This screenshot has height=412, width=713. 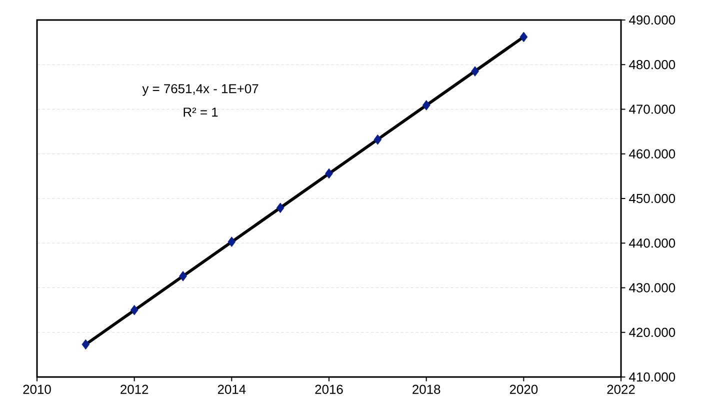 I want to click on x-tick-label: 2018, so click(x=426, y=389).